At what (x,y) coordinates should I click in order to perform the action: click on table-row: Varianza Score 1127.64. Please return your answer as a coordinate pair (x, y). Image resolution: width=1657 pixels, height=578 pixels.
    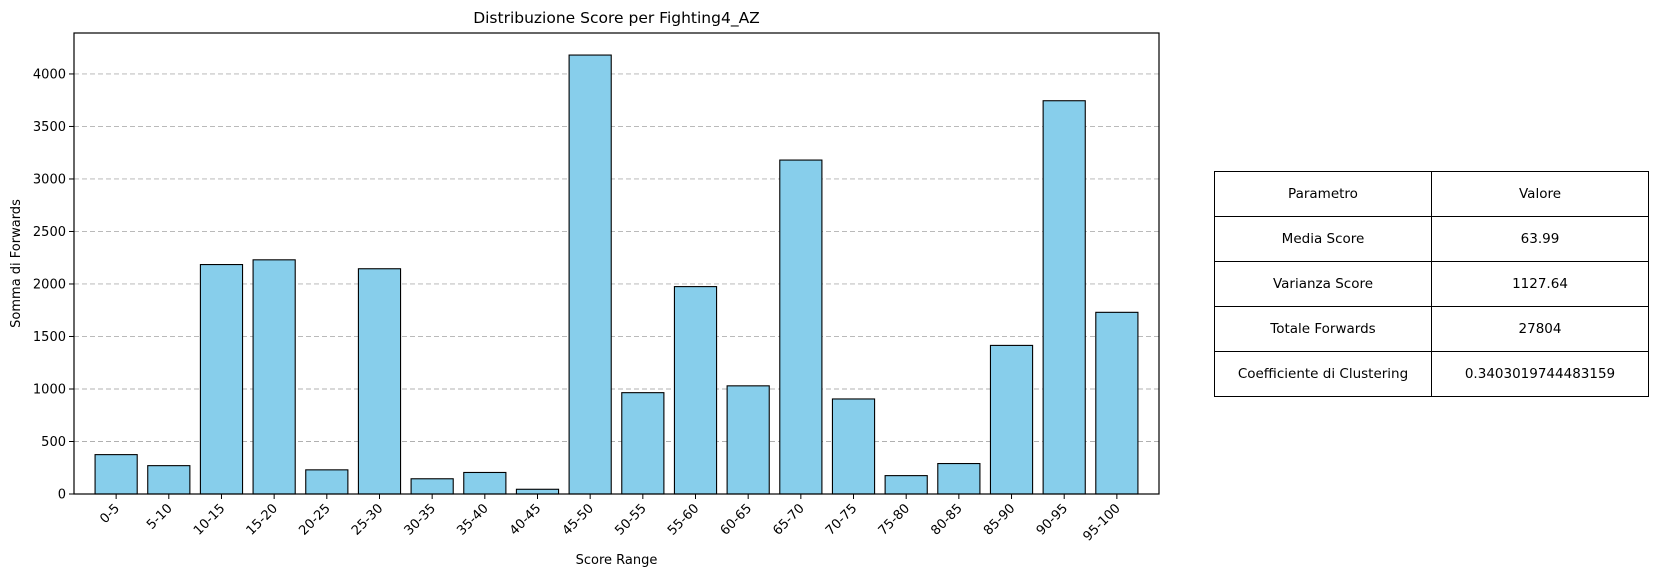
    Looking at the image, I should click on (1431, 284).